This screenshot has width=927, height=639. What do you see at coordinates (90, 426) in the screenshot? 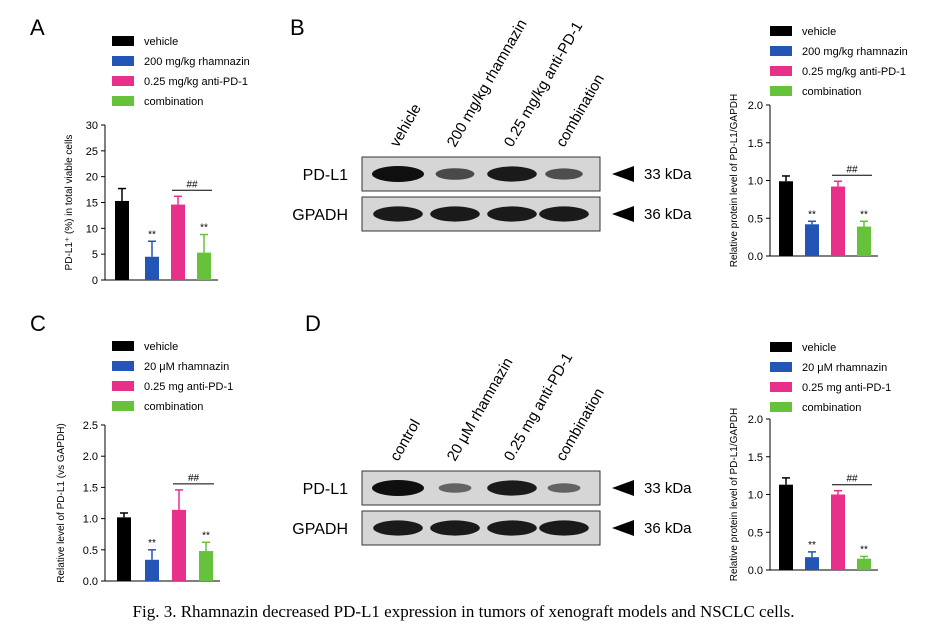
I see `y-tick-label: 2.5` at bounding box center [90, 426].